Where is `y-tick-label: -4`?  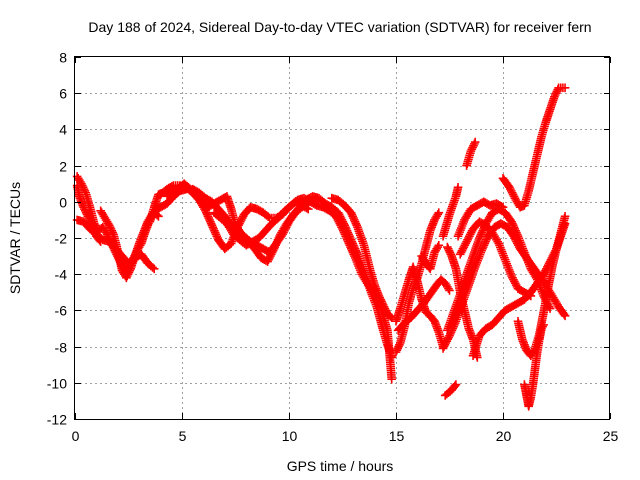 y-tick-label: -4 is located at coordinates (61, 275).